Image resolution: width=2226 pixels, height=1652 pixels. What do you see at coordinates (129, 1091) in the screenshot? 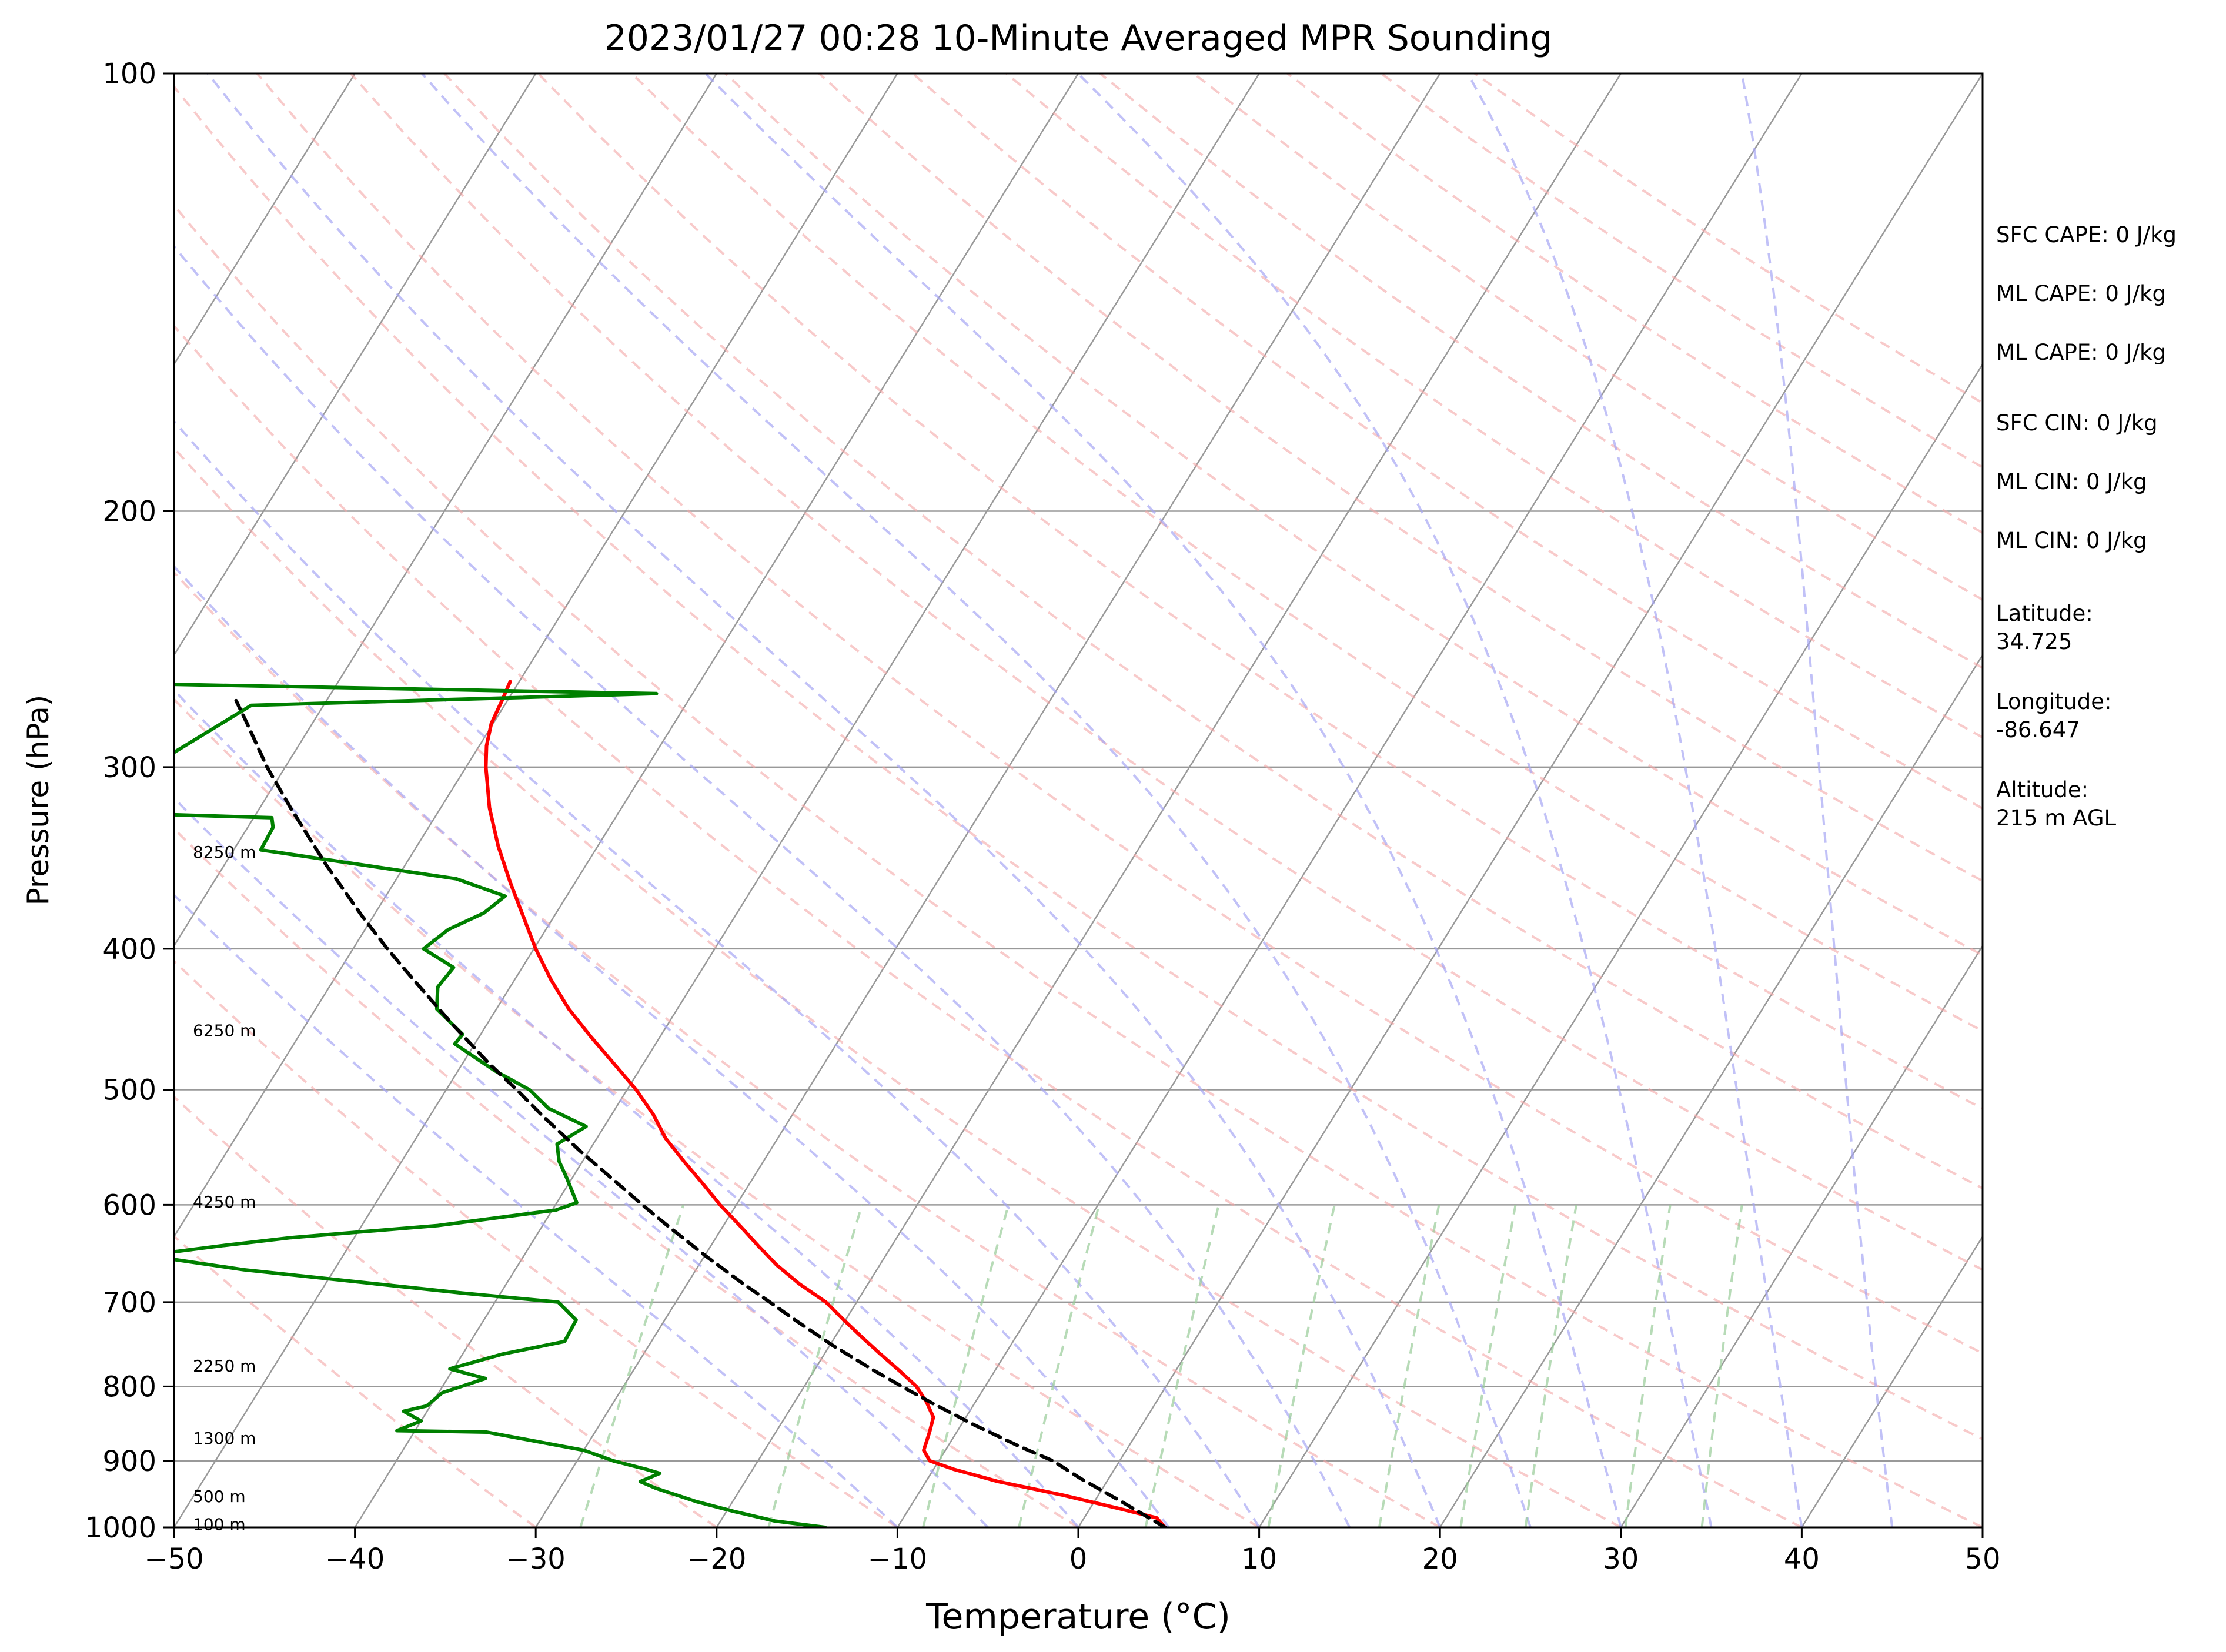
I see `y-tick-label: 500` at bounding box center [129, 1091].